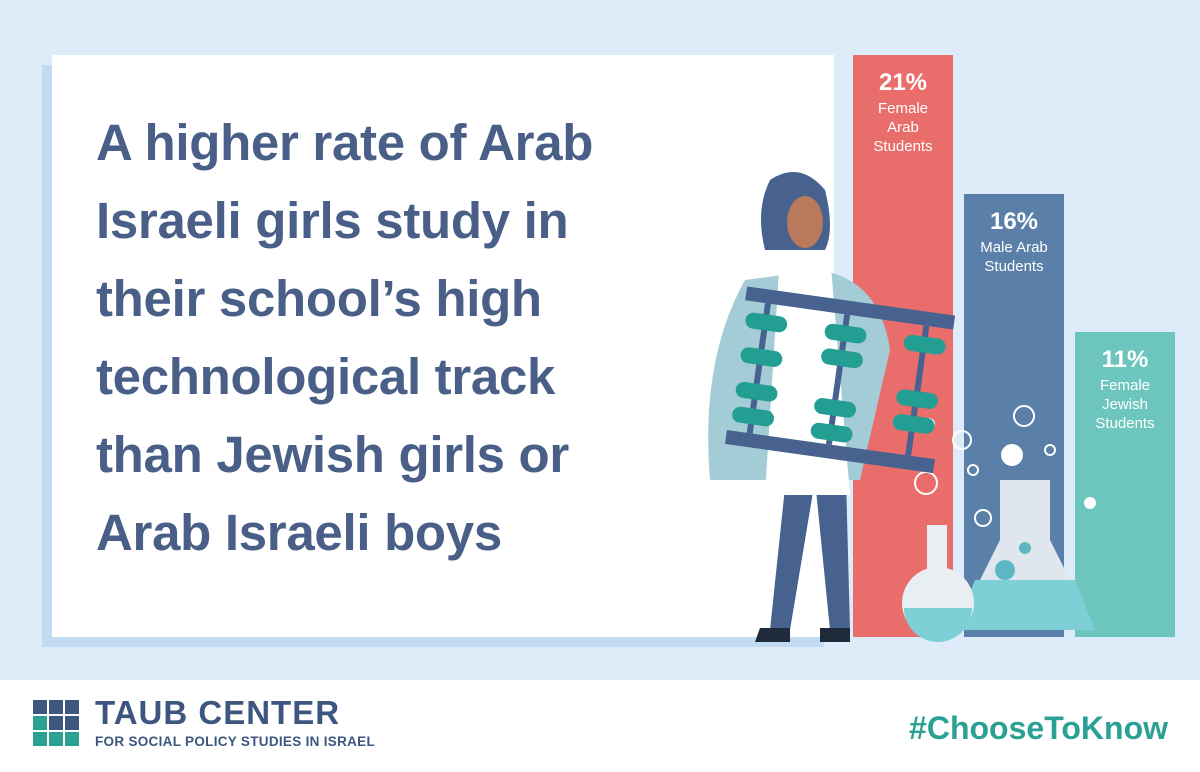  What do you see at coordinates (1038, 728) in the screenshot?
I see `hashtag: #ChooseToKnow` at bounding box center [1038, 728].